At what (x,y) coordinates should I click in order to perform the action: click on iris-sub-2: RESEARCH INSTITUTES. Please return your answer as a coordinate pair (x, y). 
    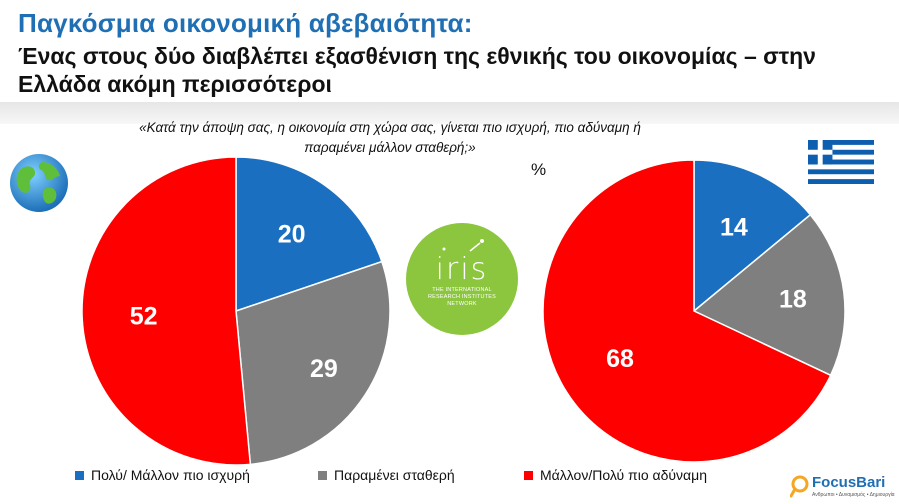
    Looking at the image, I should click on (462, 297).